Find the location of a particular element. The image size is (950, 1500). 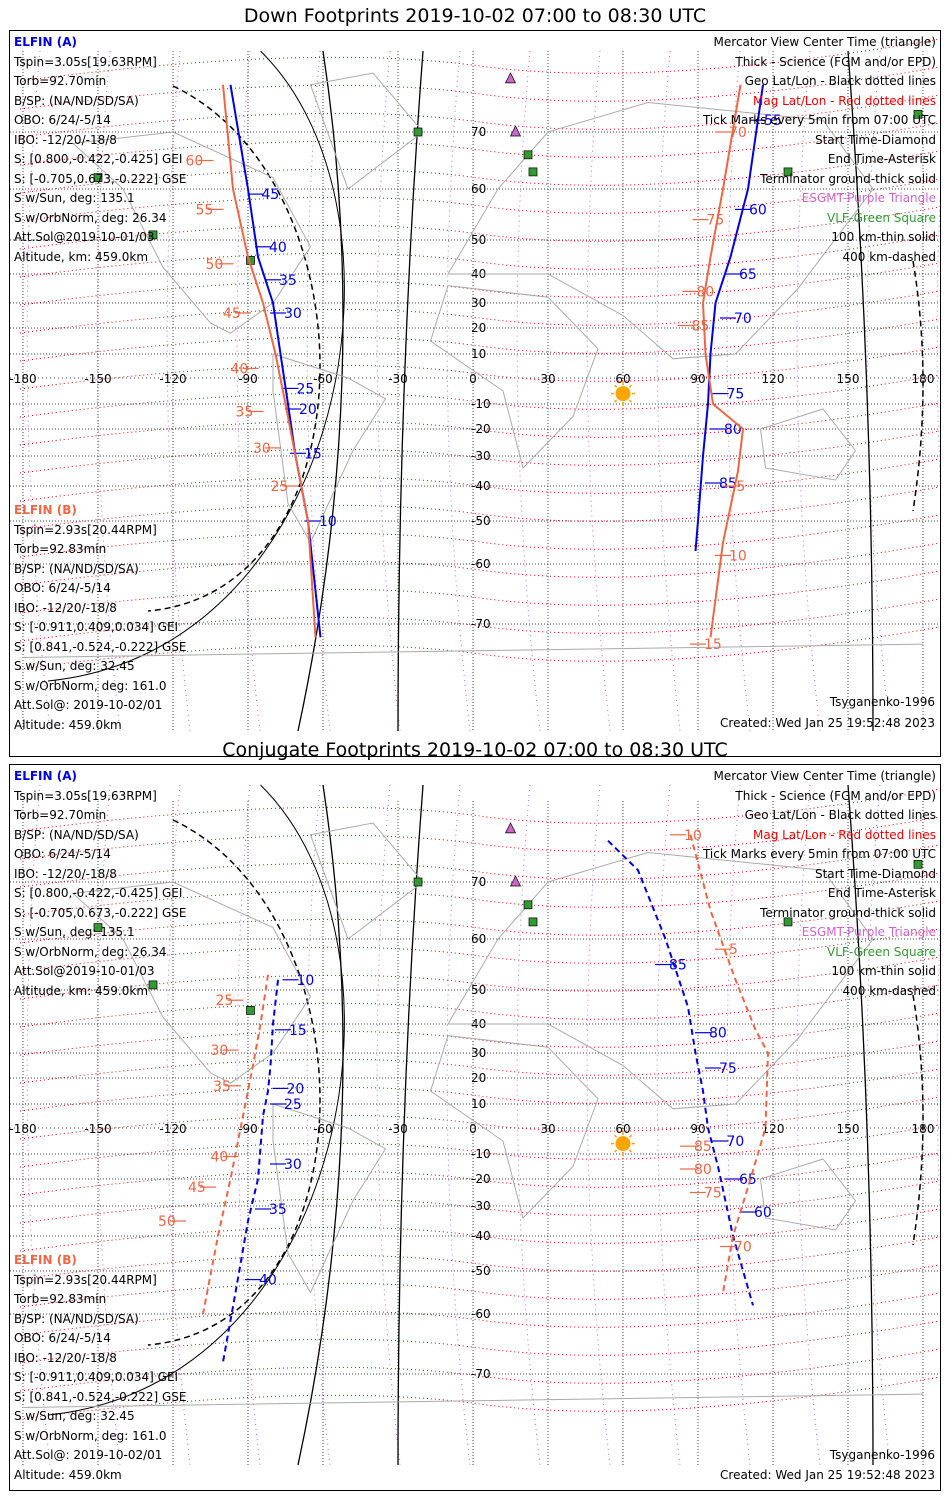

tick-label: 45 is located at coordinates (271, 195).